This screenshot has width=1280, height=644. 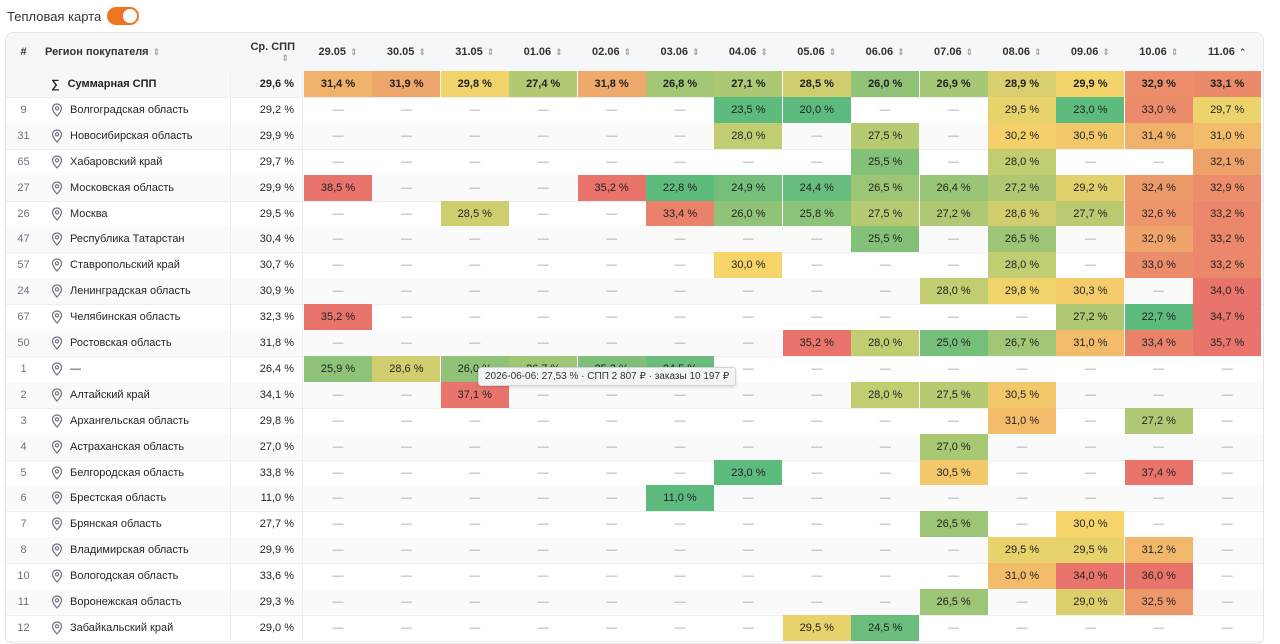 What do you see at coordinates (406, 52) in the screenshot?
I see `header-date: 30.05 ⇕` at bounding box center [406, 52].